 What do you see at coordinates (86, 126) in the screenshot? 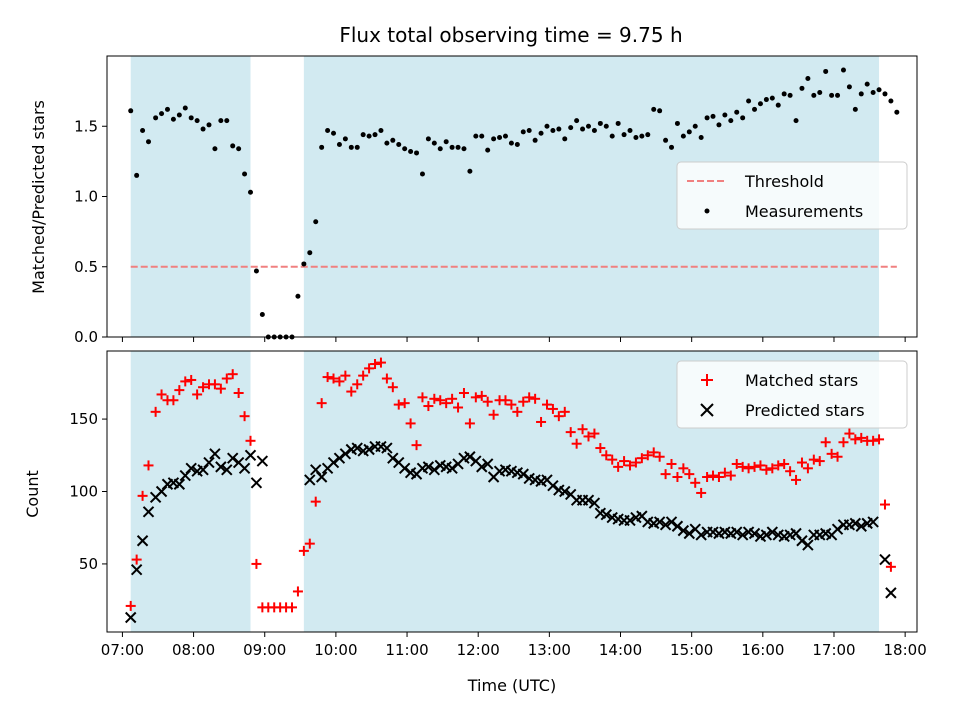
I see `y-tick-label: 1.5` at bounding box center [86, 126].